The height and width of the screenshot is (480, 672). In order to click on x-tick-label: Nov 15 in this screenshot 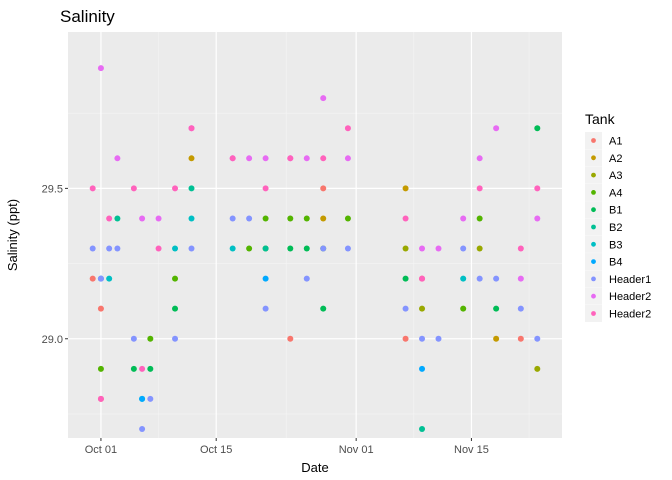, I will do `click(471, 450)`.